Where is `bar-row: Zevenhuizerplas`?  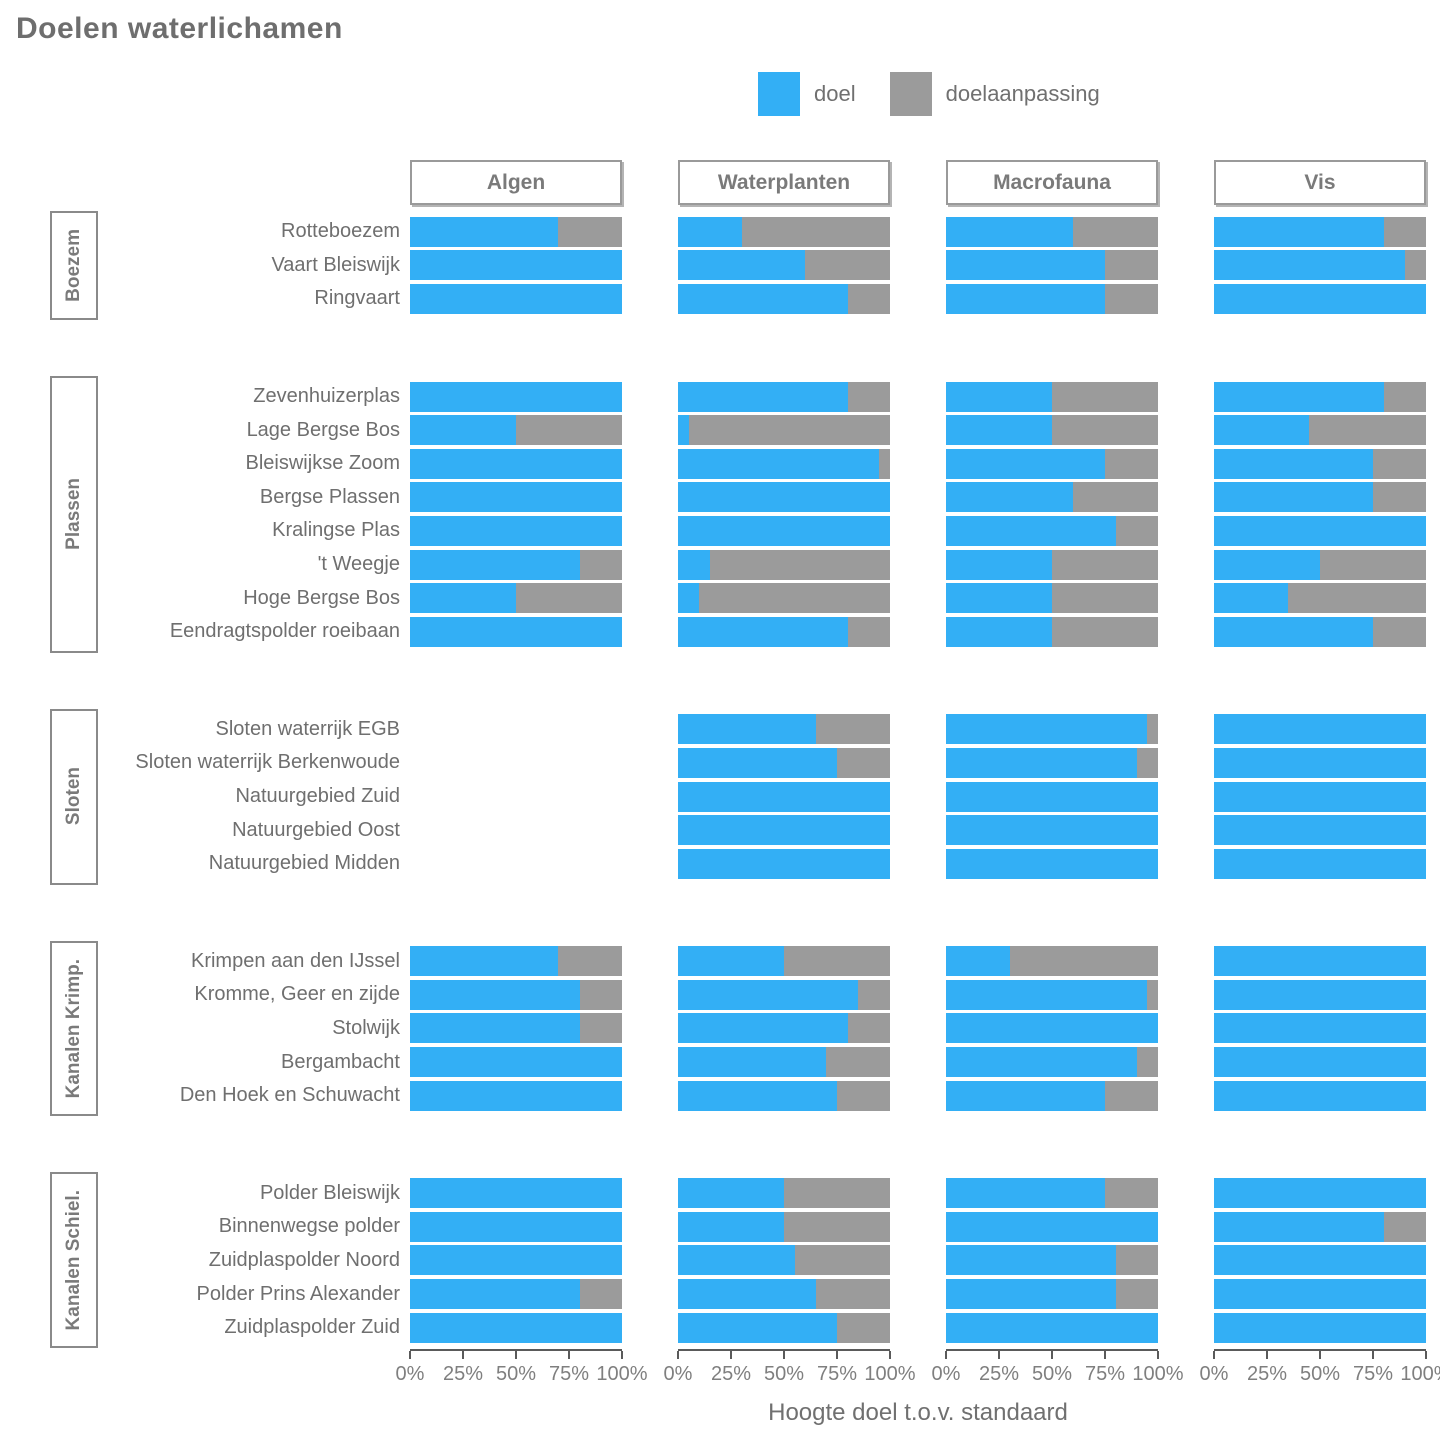 bar-row: Zevenhuizerplas is located at coordinates (720, 397).